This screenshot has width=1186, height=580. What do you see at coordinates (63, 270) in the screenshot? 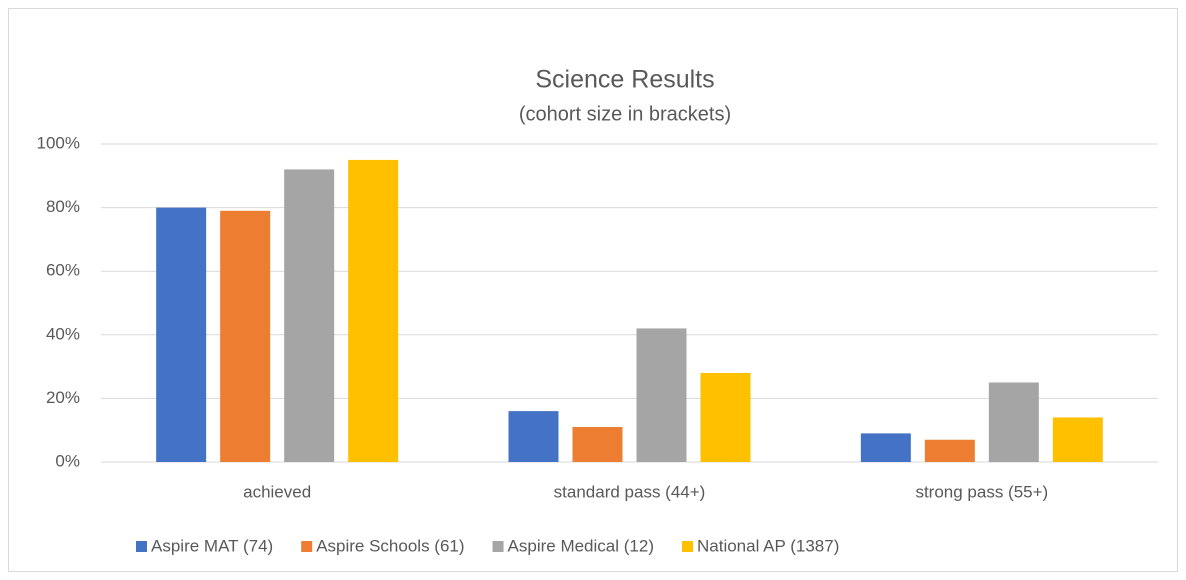
I see `y-tick-label: 60%` at bounding box center [63, 270].